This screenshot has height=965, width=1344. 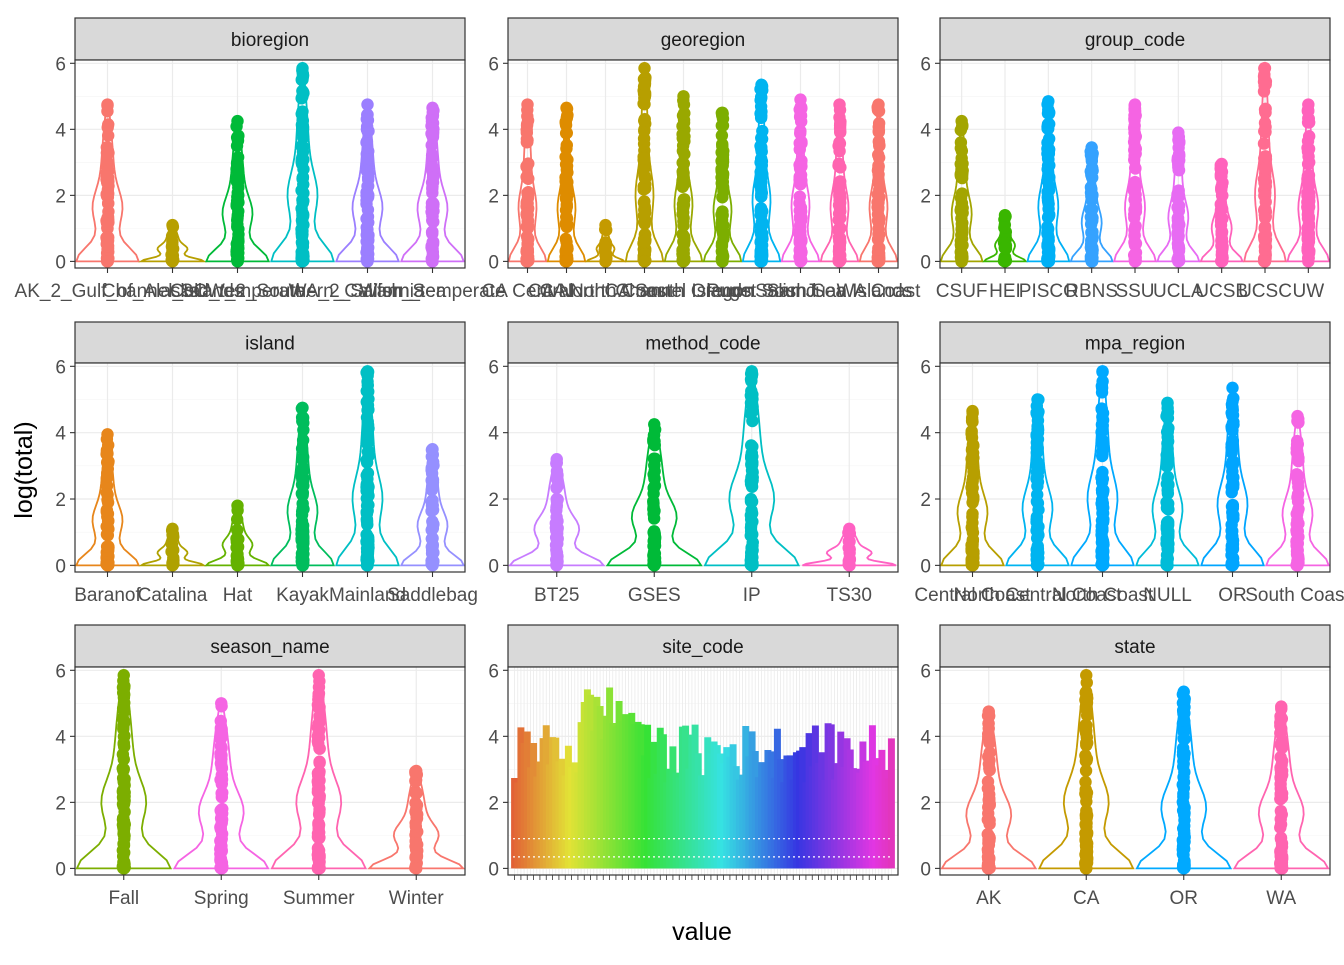 What do you see at coordinates (1184, 898) in the screenshot?
I see `x-tick-label: OR` at bounding box center [1184, 898].